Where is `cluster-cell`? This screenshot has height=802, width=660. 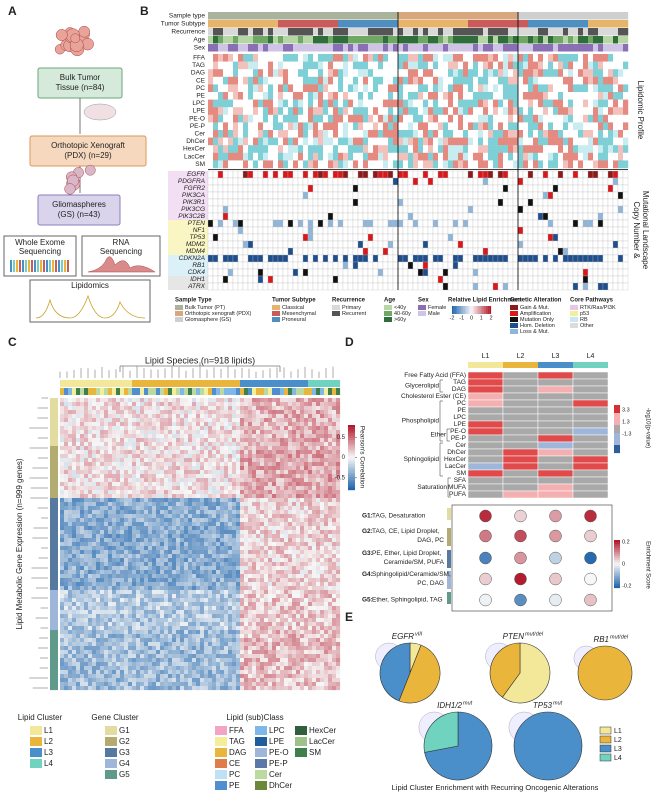
cluster-cell is located at coordinates (286, 383).